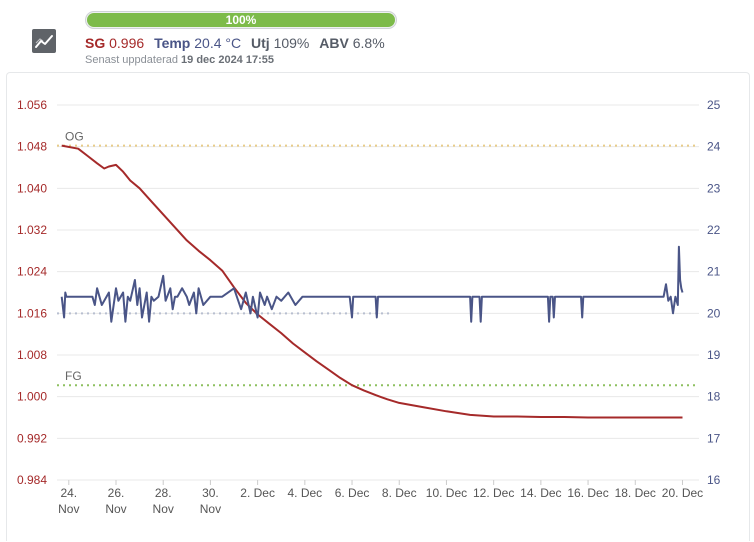 The image size is (754, 542). Describe the element at coordinates (73, 376) in the screenshot. I see `reference-label-fg: FG` at that location.